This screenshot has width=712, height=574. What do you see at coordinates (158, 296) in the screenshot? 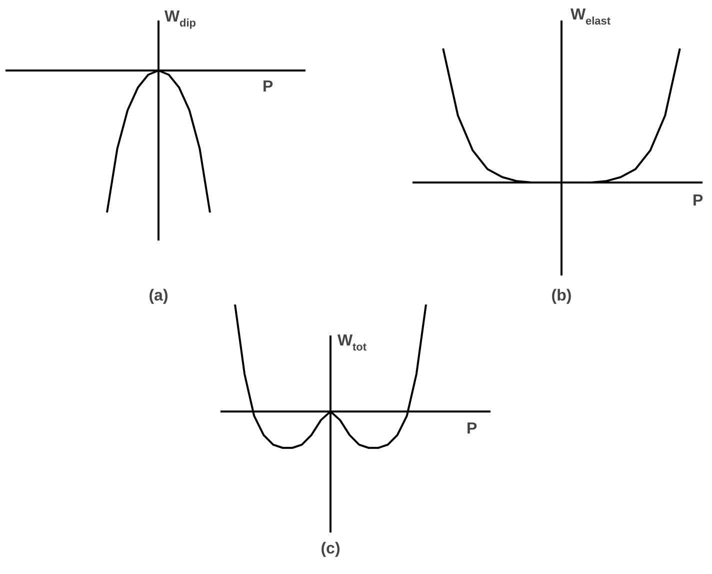
I see `text: (a)` at bounding box center [158, 296].